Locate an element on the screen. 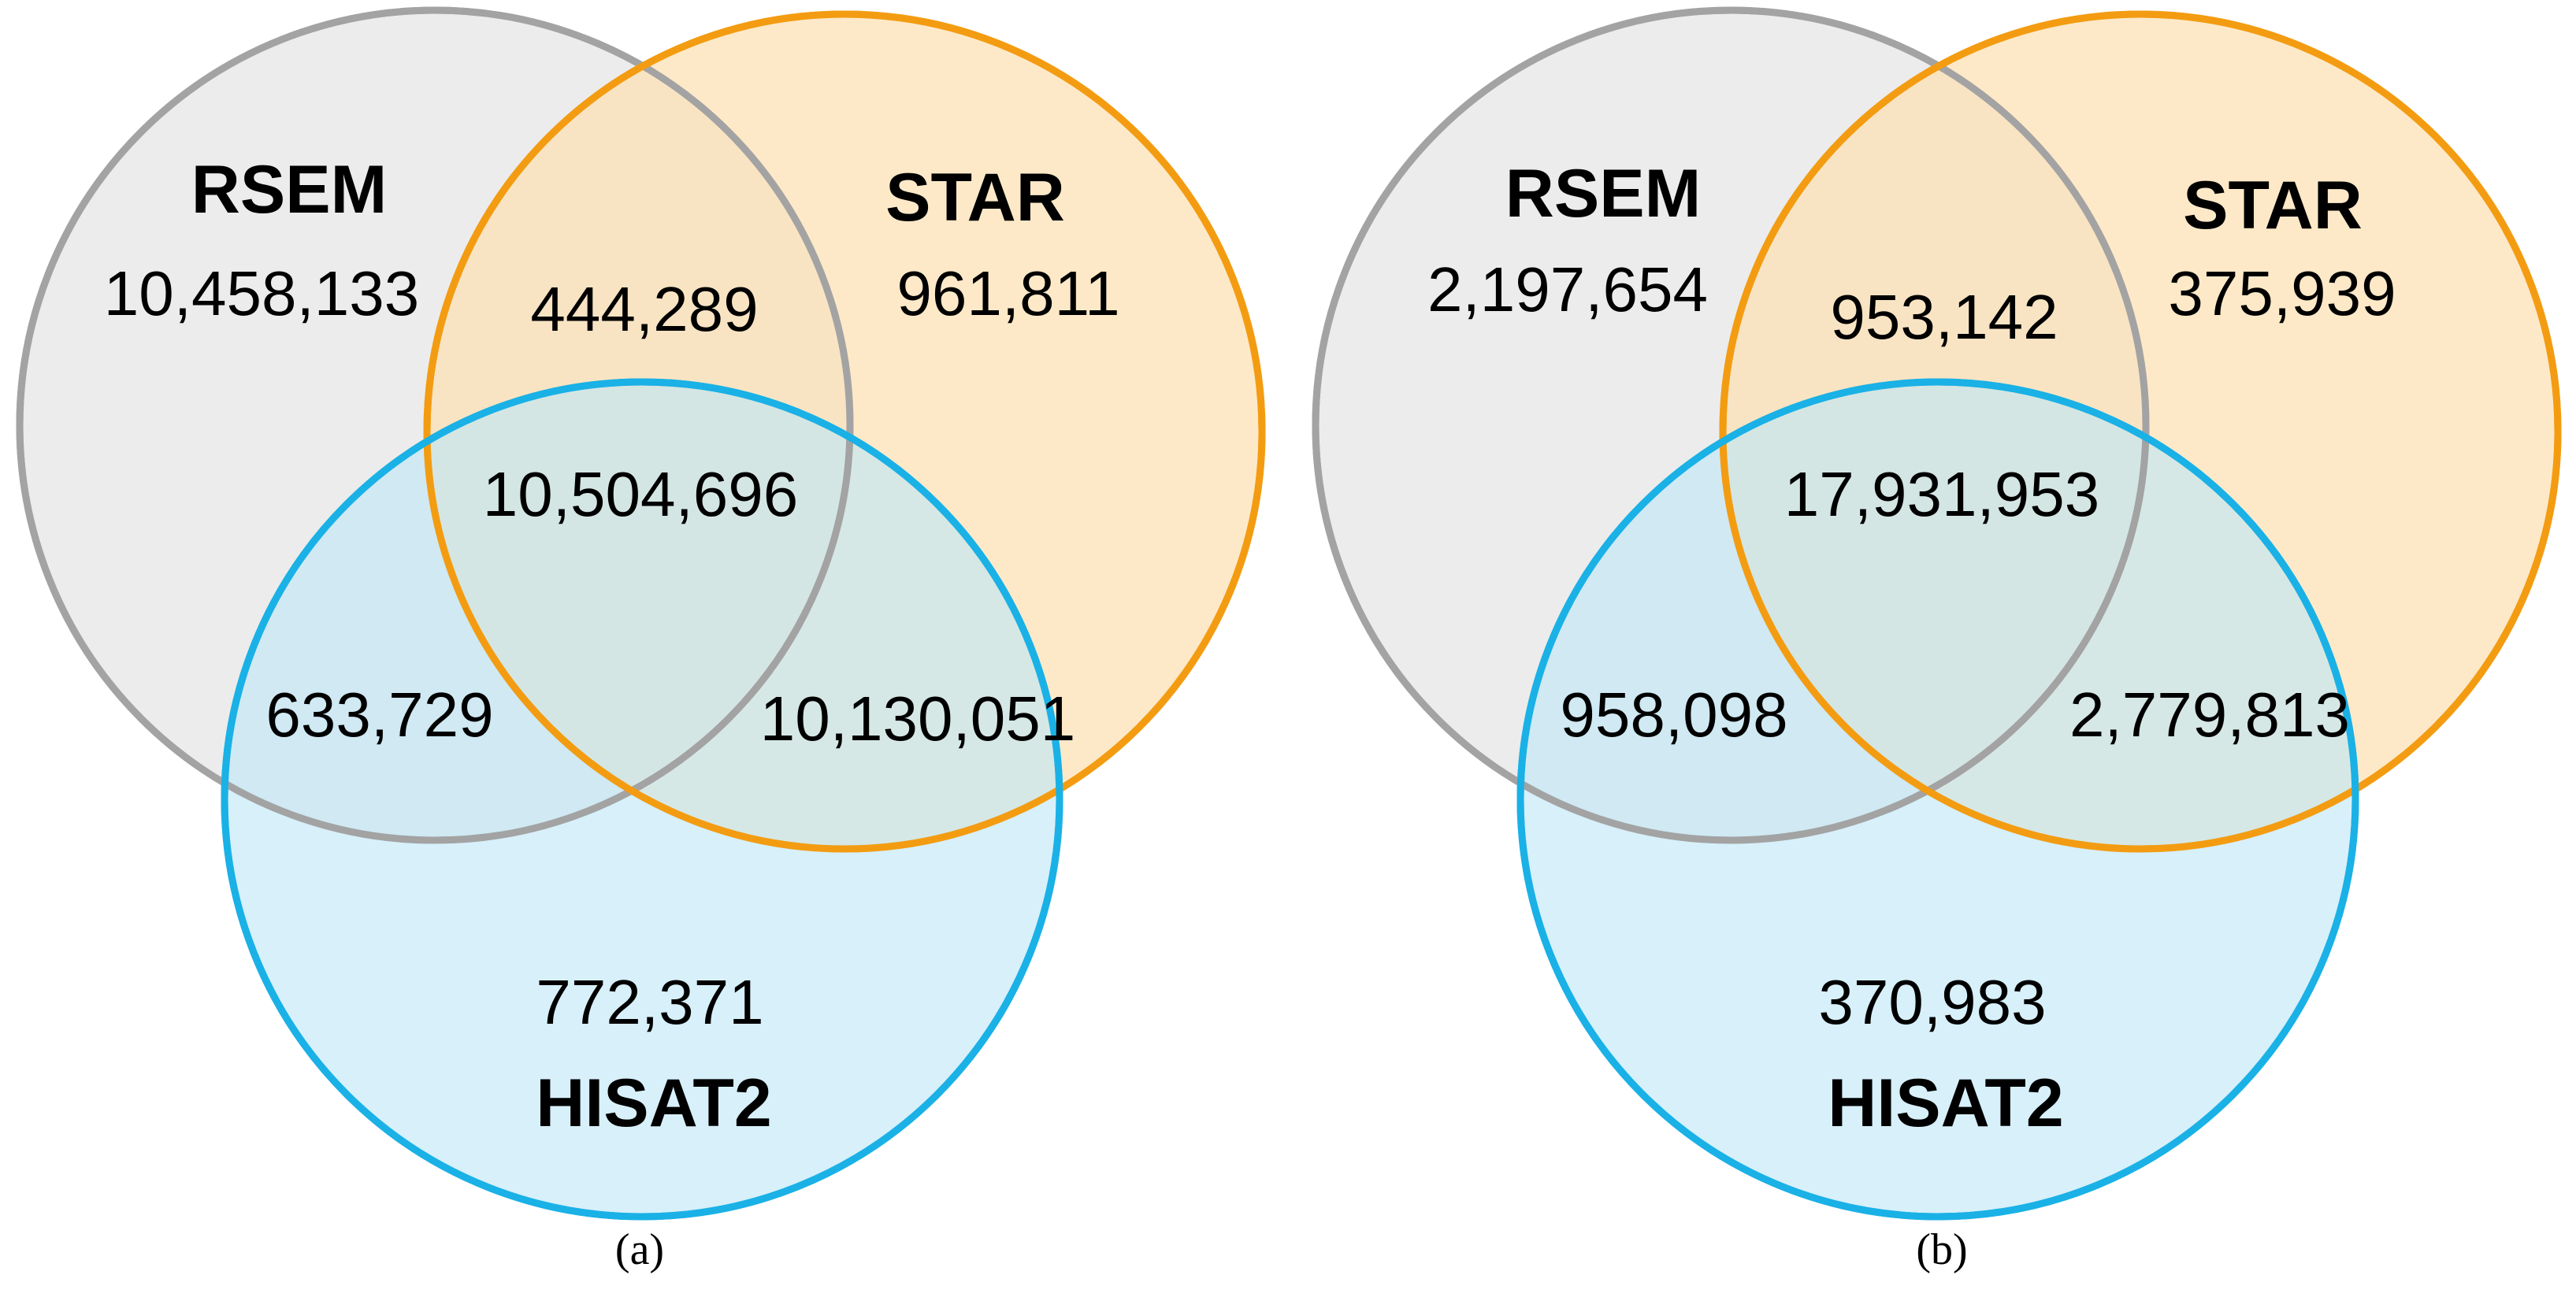 This screenshot has height=1297, width=2576. panel-b-rsem-star-count: 953,142 is located at coordinates (1944, 317).